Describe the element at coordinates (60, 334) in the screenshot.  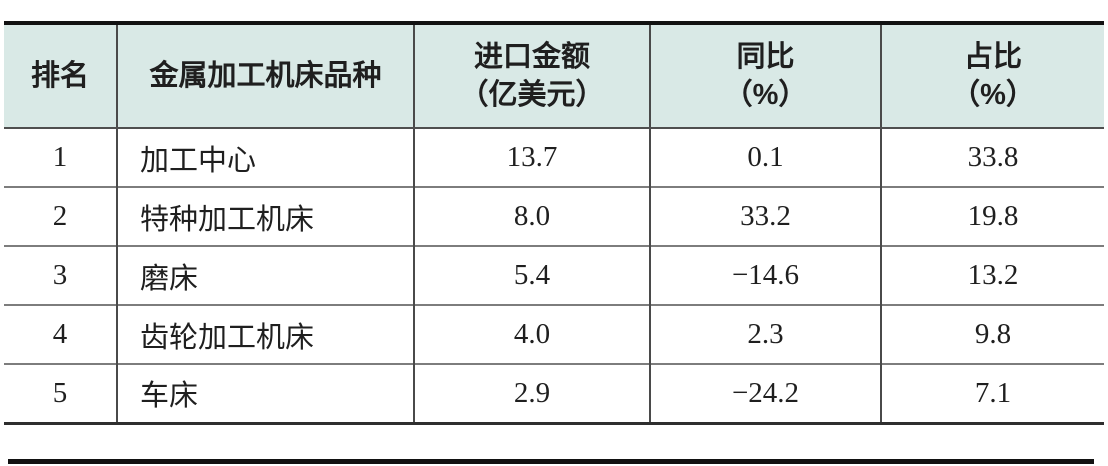
I see `cell-rank: 4` at that location.